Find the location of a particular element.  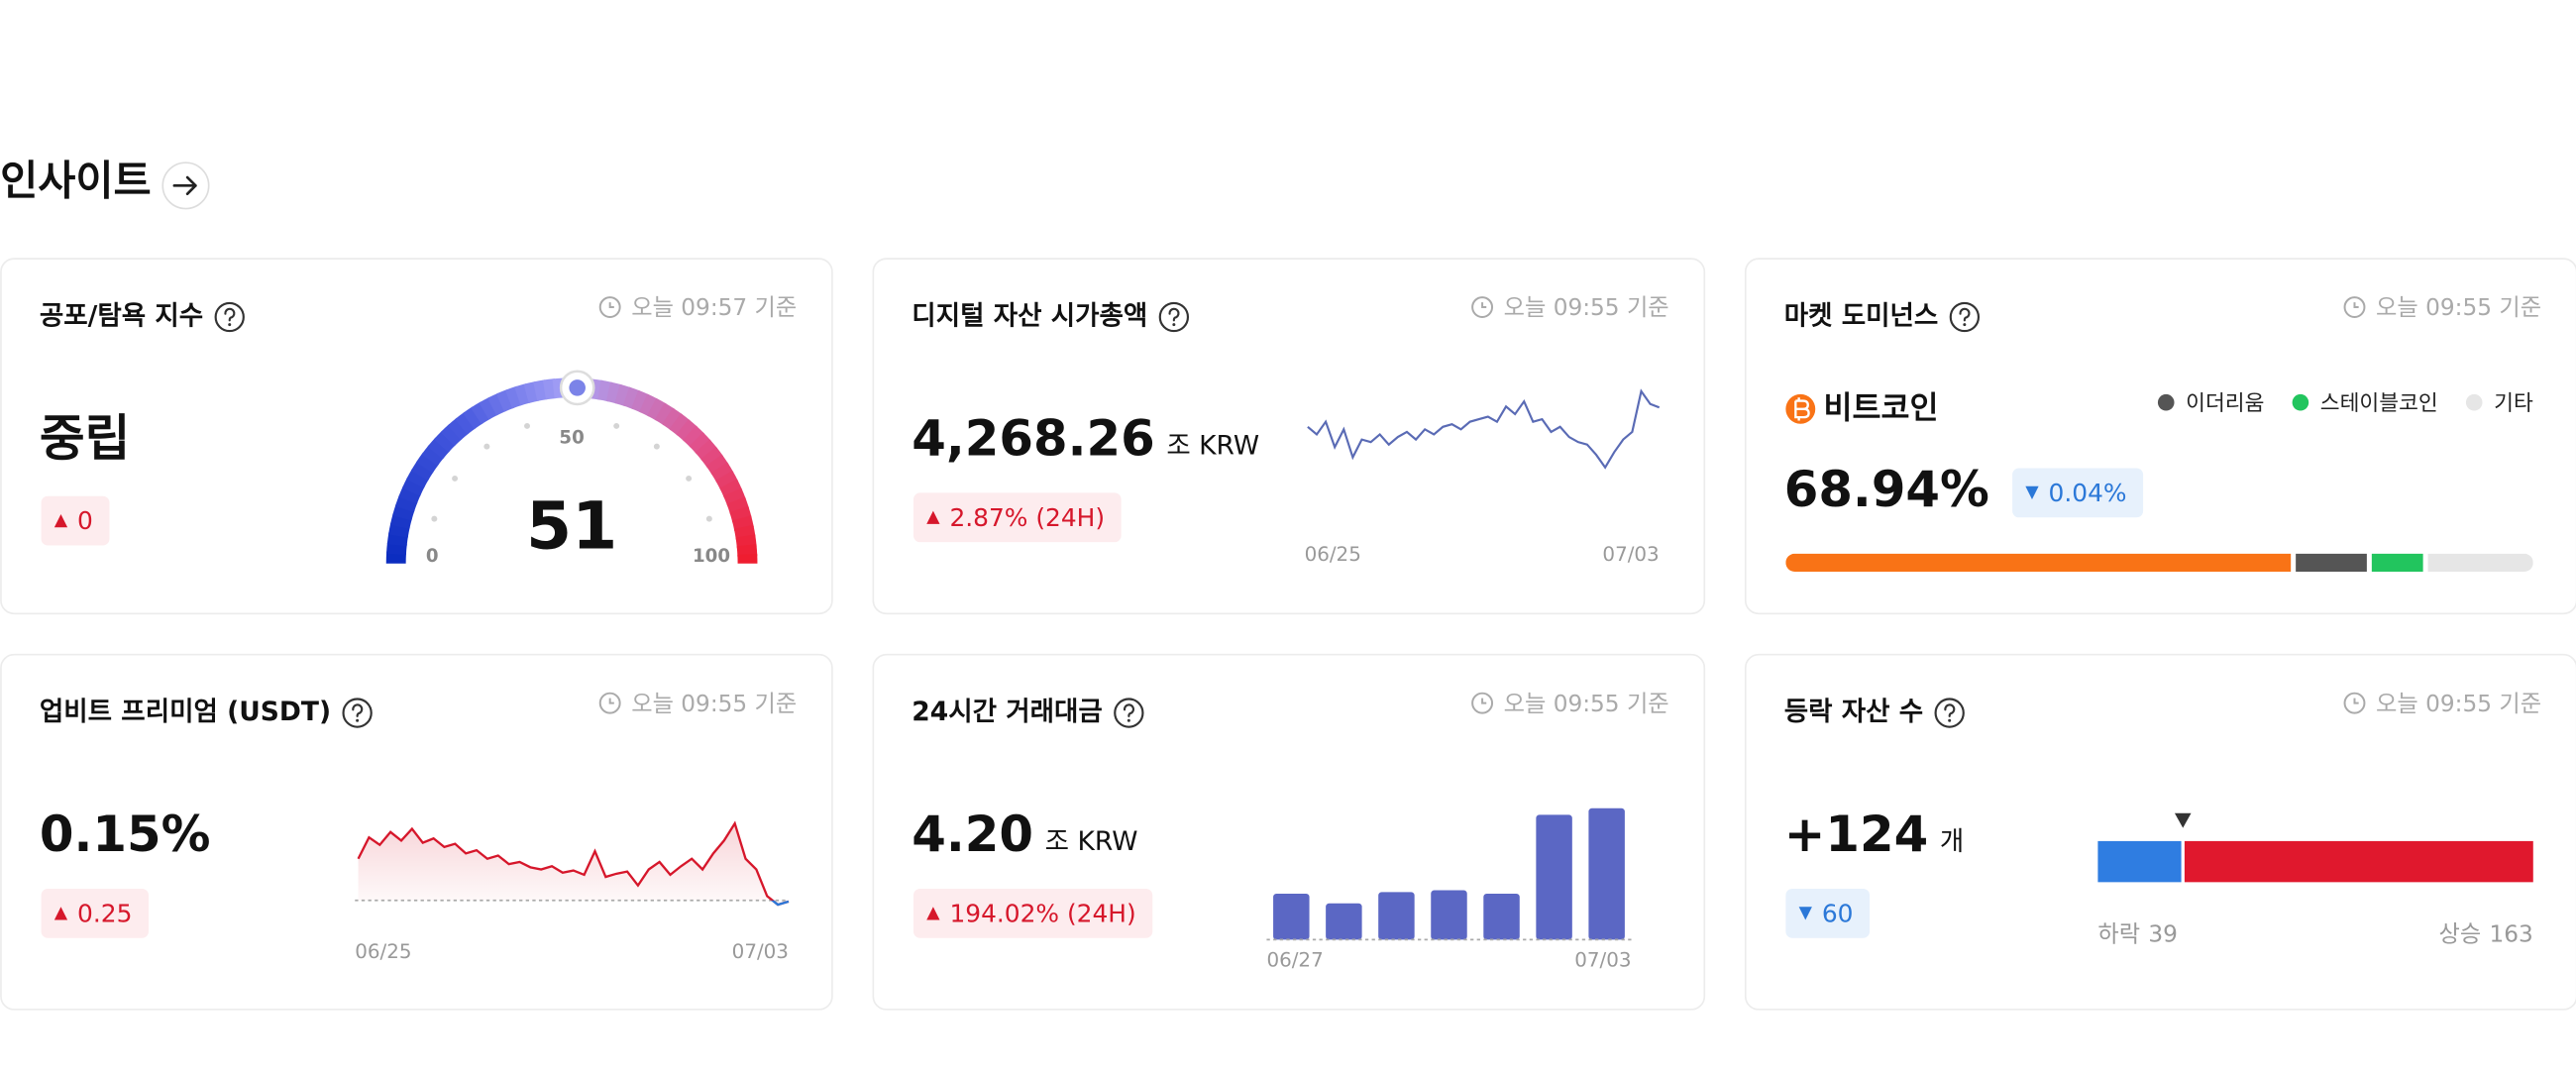

date-label: 07/03 is located at coordinates (1630, 554).